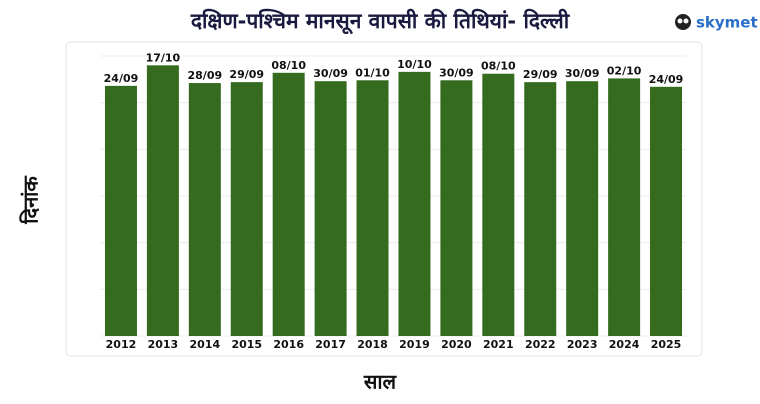 Image resolution: width=760 pixels, height=404 pixels. I want to click on logo-text: skymet, so click(727, 23).